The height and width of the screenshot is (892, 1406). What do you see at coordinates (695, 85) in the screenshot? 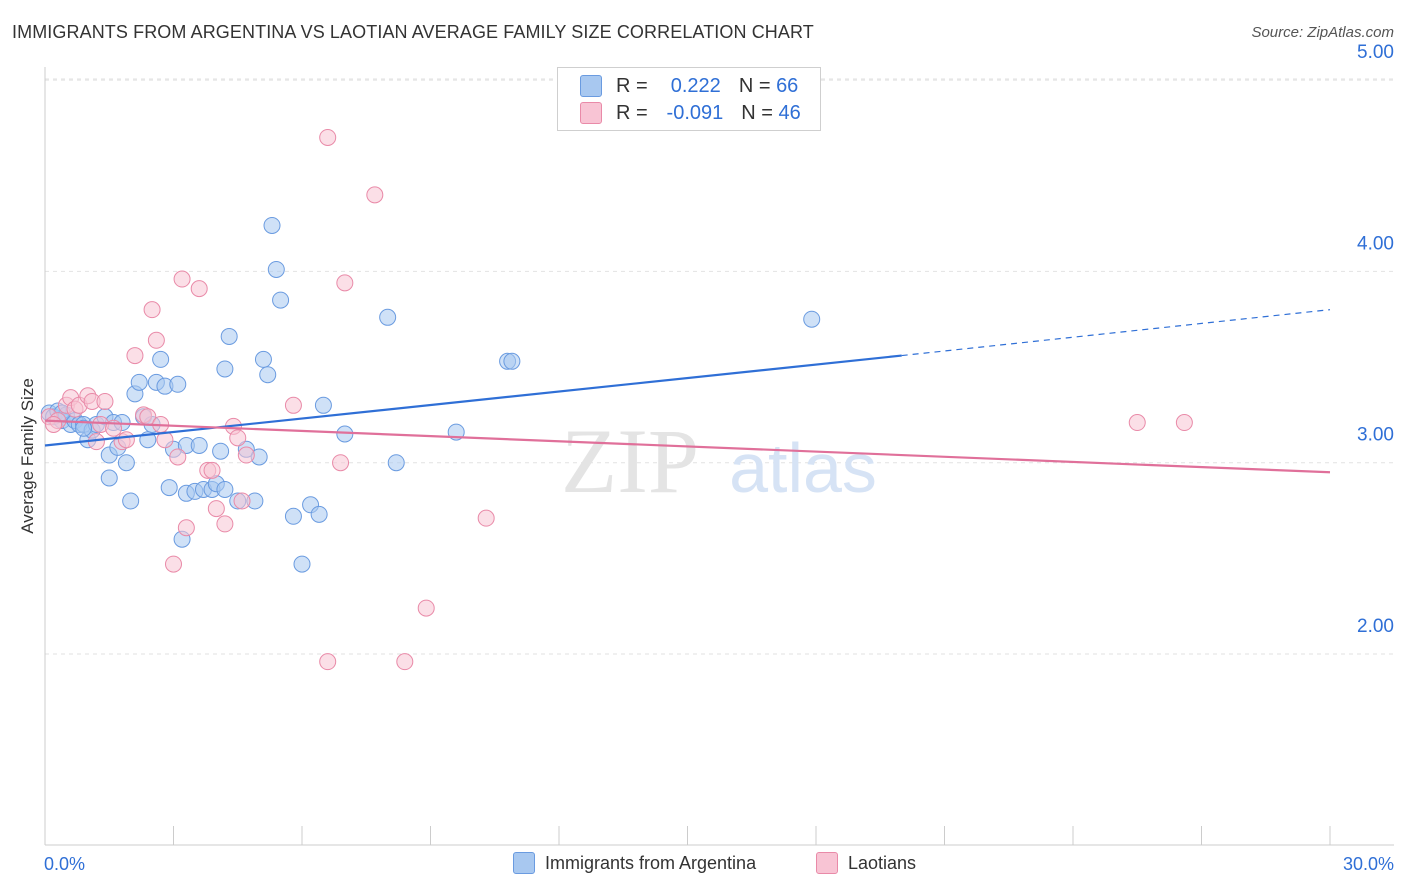
I see `r-value: 0.222` at bounding box center [695, 85].